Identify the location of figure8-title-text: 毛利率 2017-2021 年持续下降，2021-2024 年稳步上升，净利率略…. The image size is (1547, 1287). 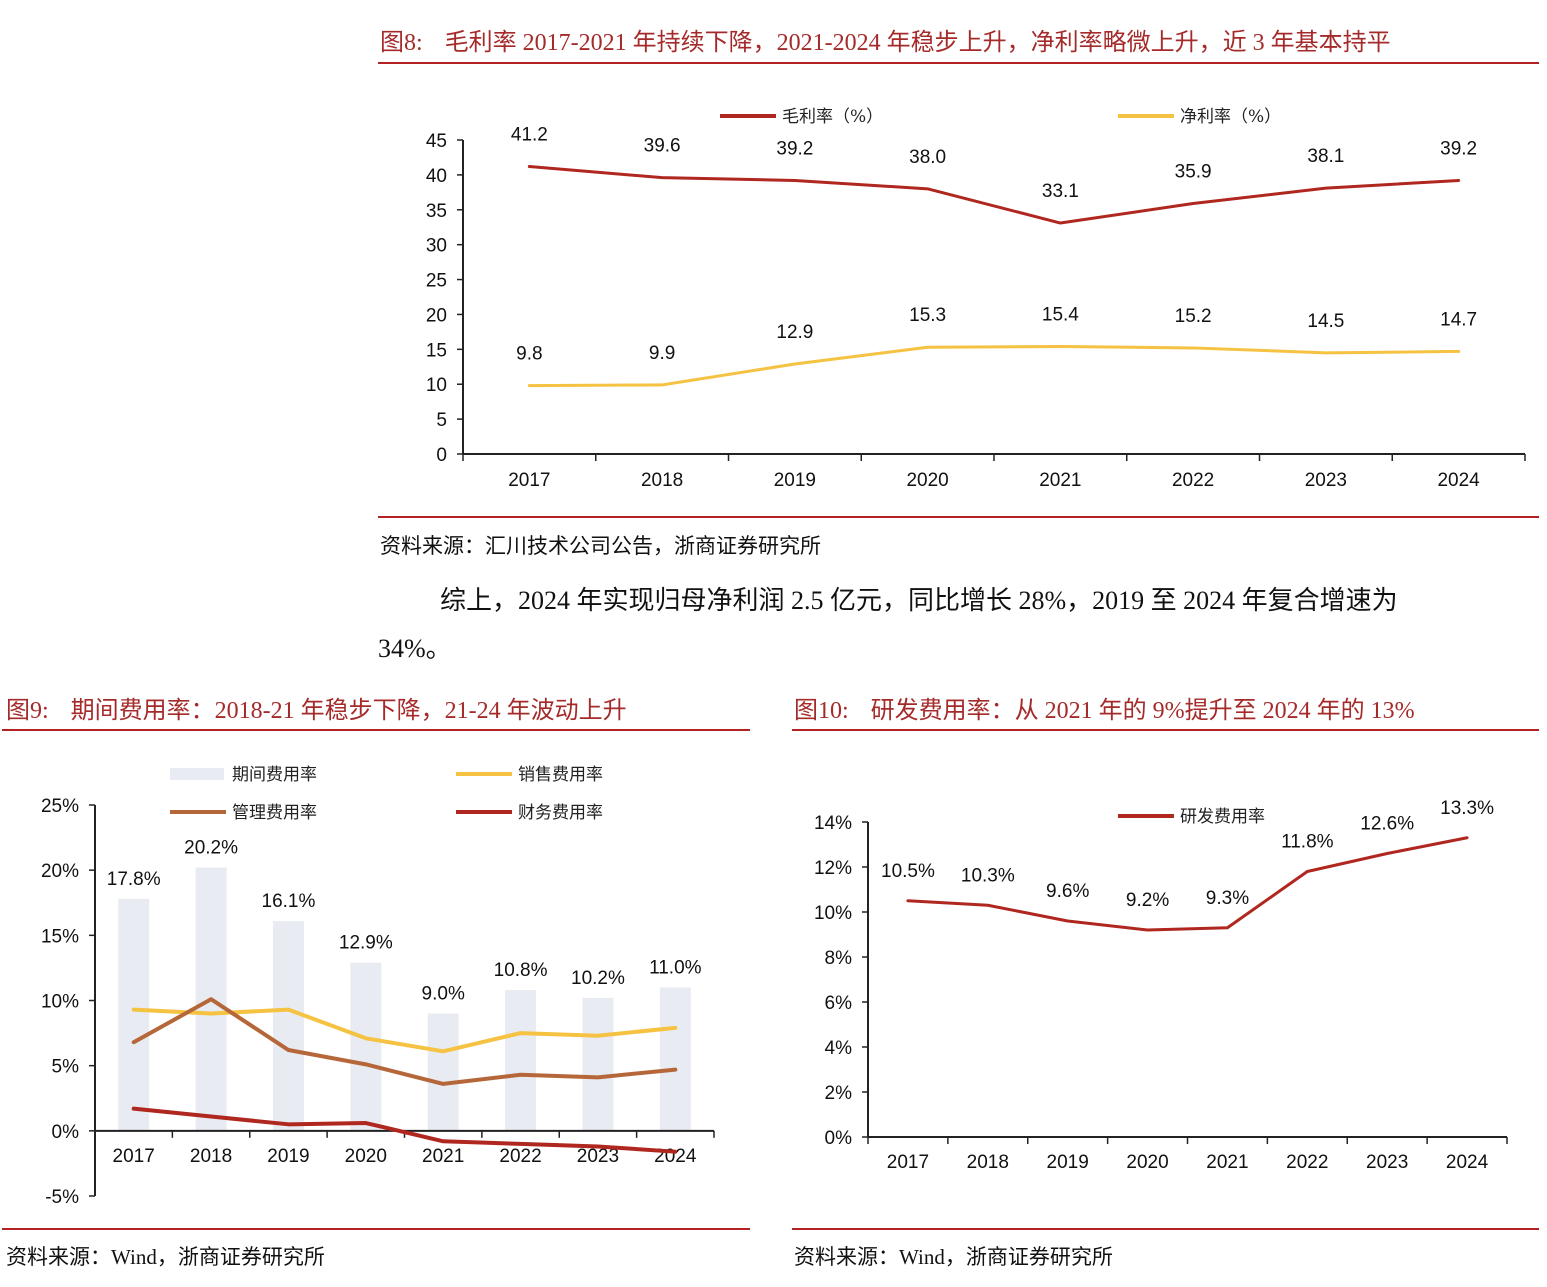
(917, 43).